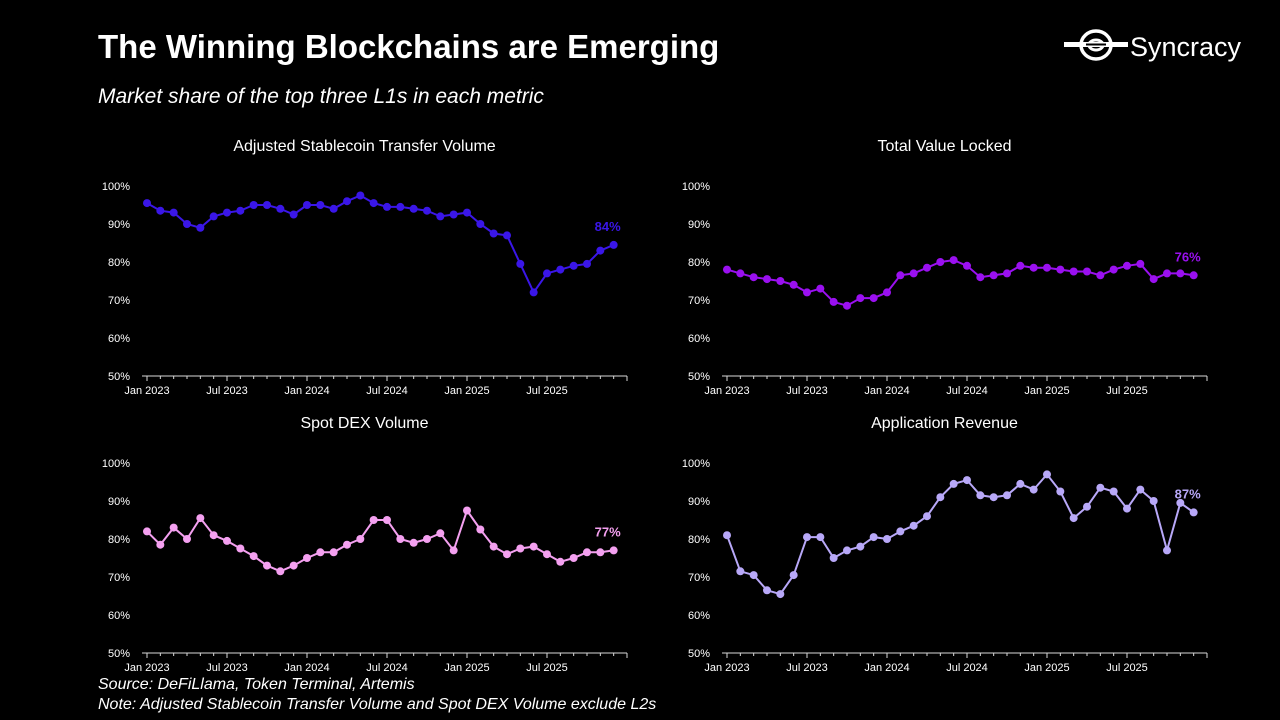 The image size is (1280, 720). I want to click on x-tick-label: Jan 2024, so click(306, 668).